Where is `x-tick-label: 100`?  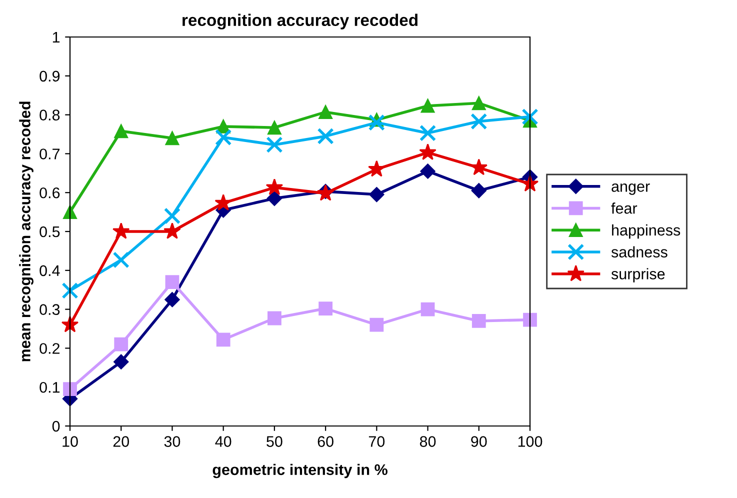 x-tick-label: 100 is located at coordinates (530, 441).